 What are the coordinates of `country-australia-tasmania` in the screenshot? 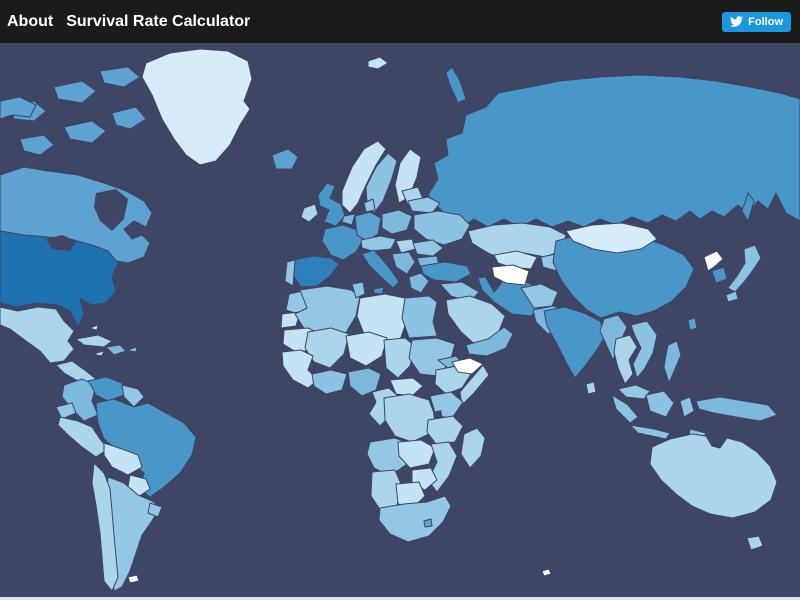 It's located at (755, 543).